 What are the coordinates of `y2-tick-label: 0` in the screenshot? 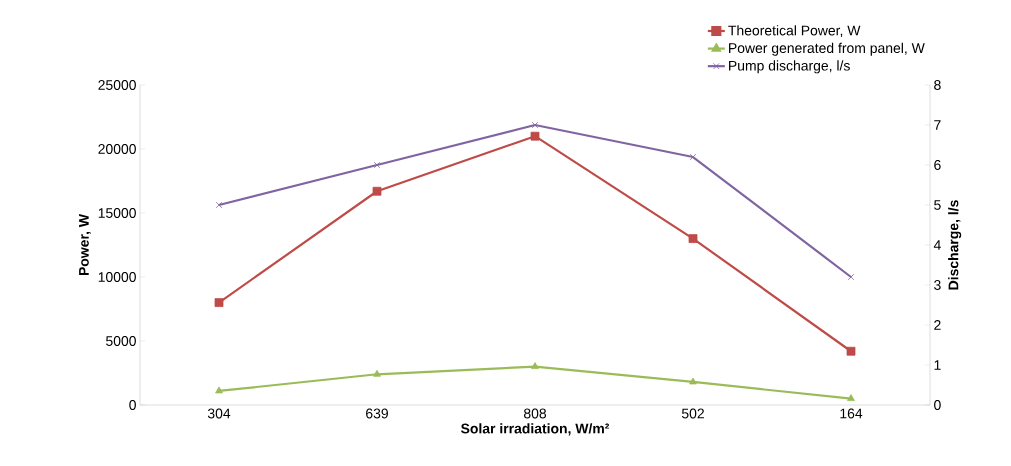 It's located at (937, 405).